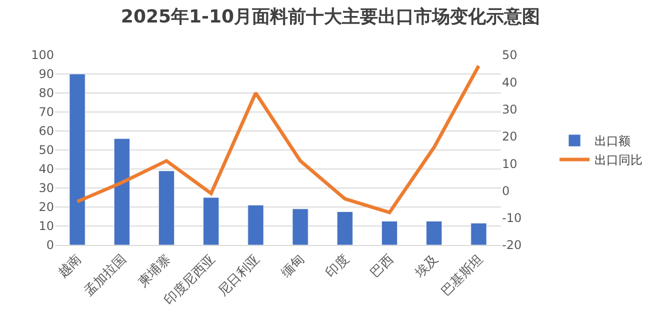 This screenshot has height=335, width=661. I want to click on y2-tick-label: 30, so click(510, 109).